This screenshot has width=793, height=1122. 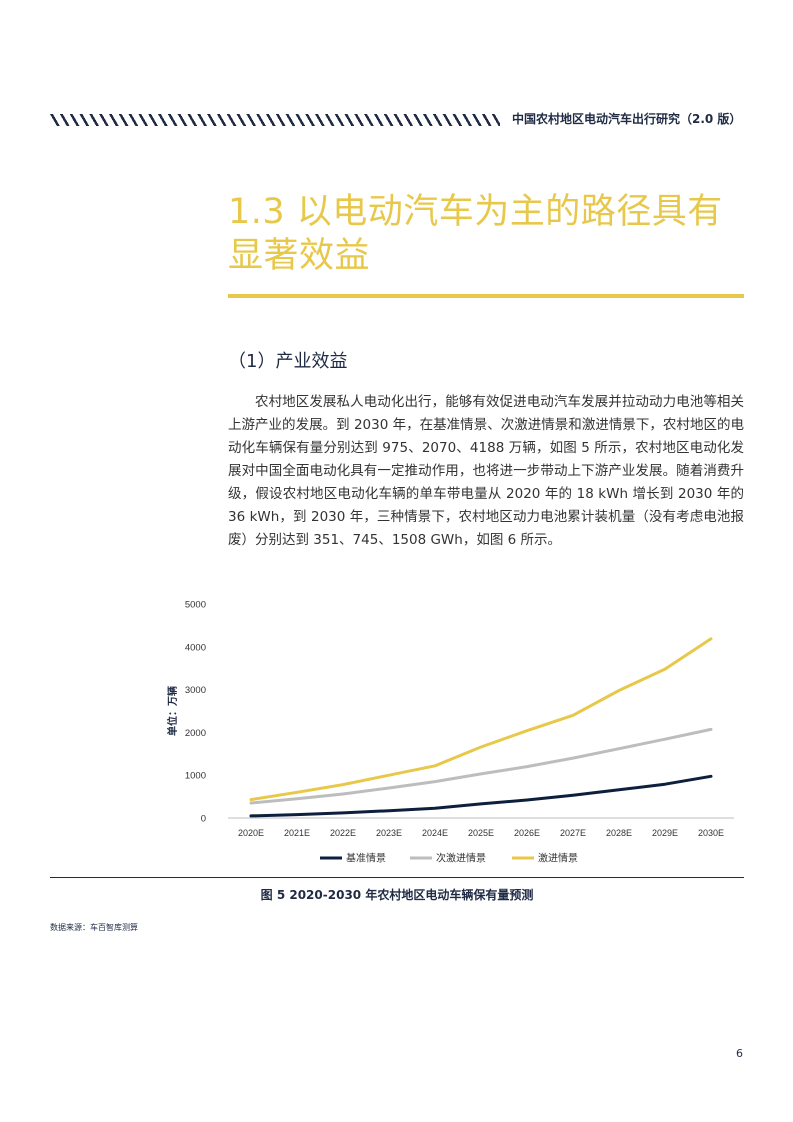 I want to click on subsection-title: （1）产业效益, so click(x=288, y=361).